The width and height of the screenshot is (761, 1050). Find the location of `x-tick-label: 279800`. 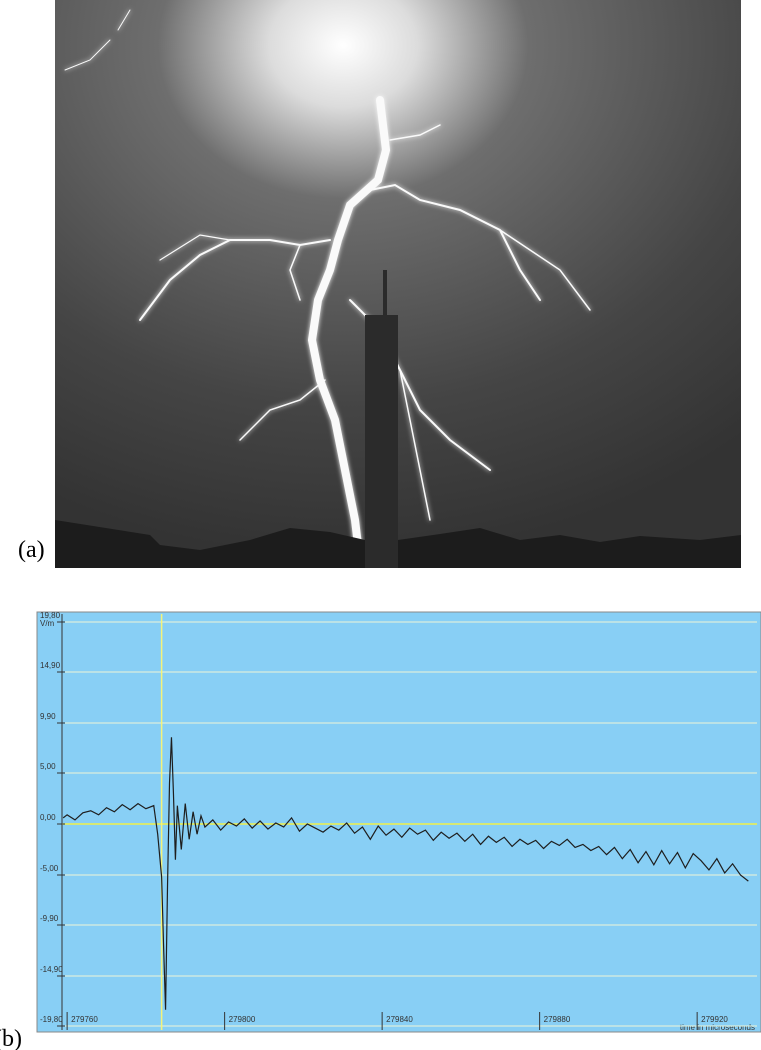

x-tick-label: 279800 is located at coordinates (242, 1019).